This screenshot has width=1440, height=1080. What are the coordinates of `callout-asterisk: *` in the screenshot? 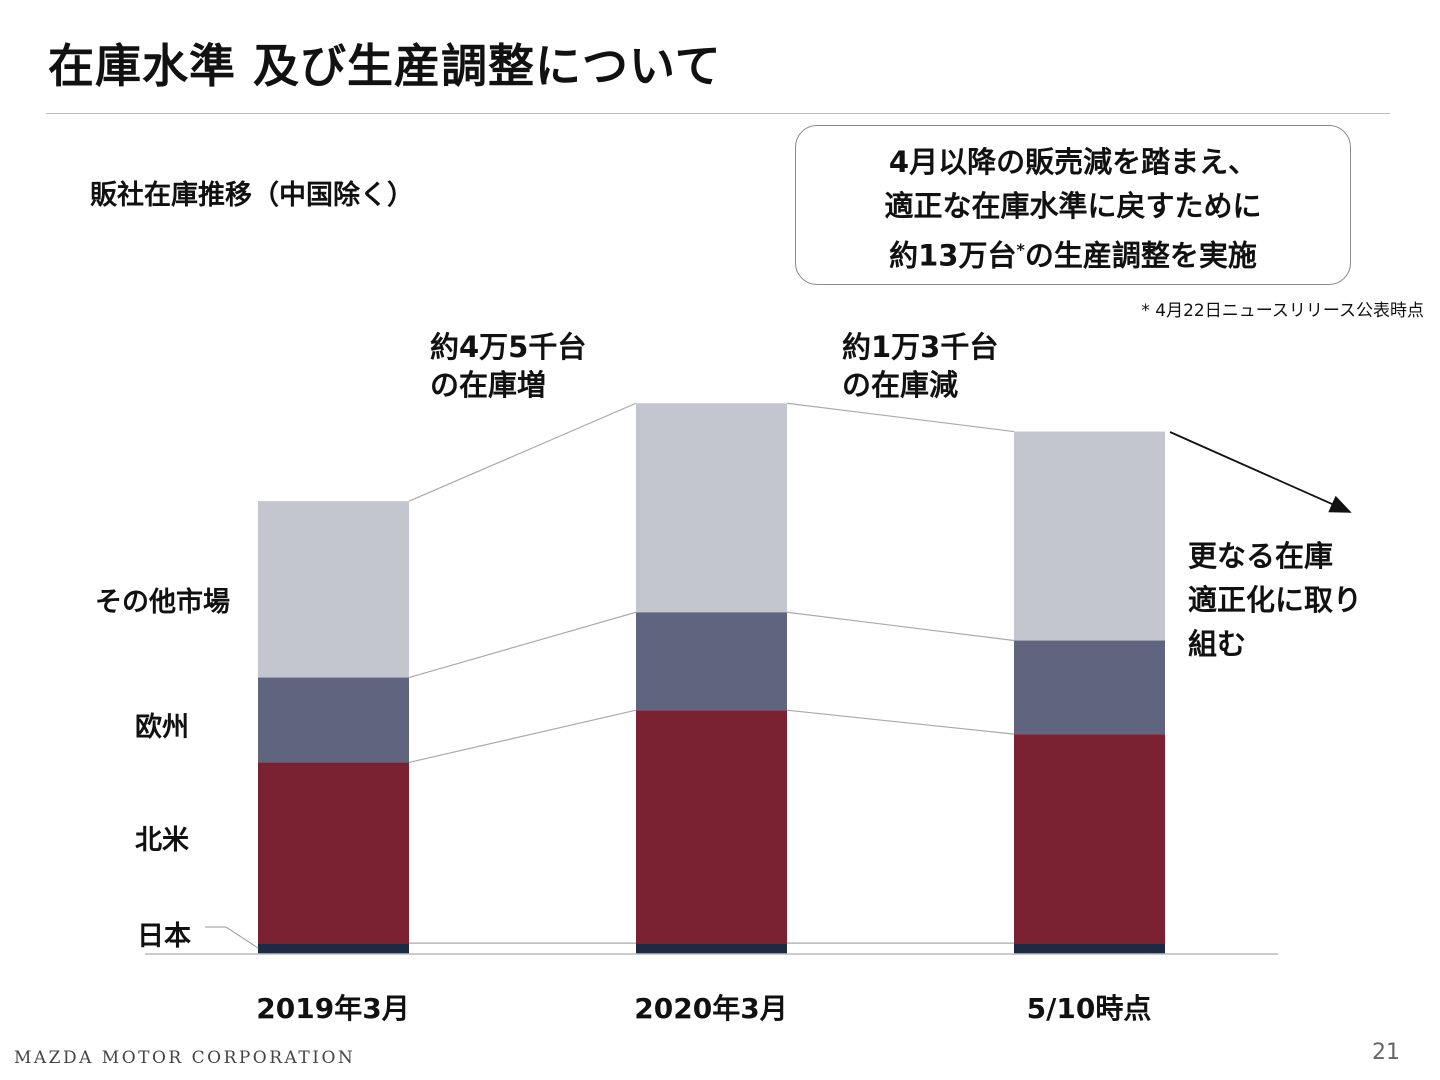 It's located at (1020, 249).